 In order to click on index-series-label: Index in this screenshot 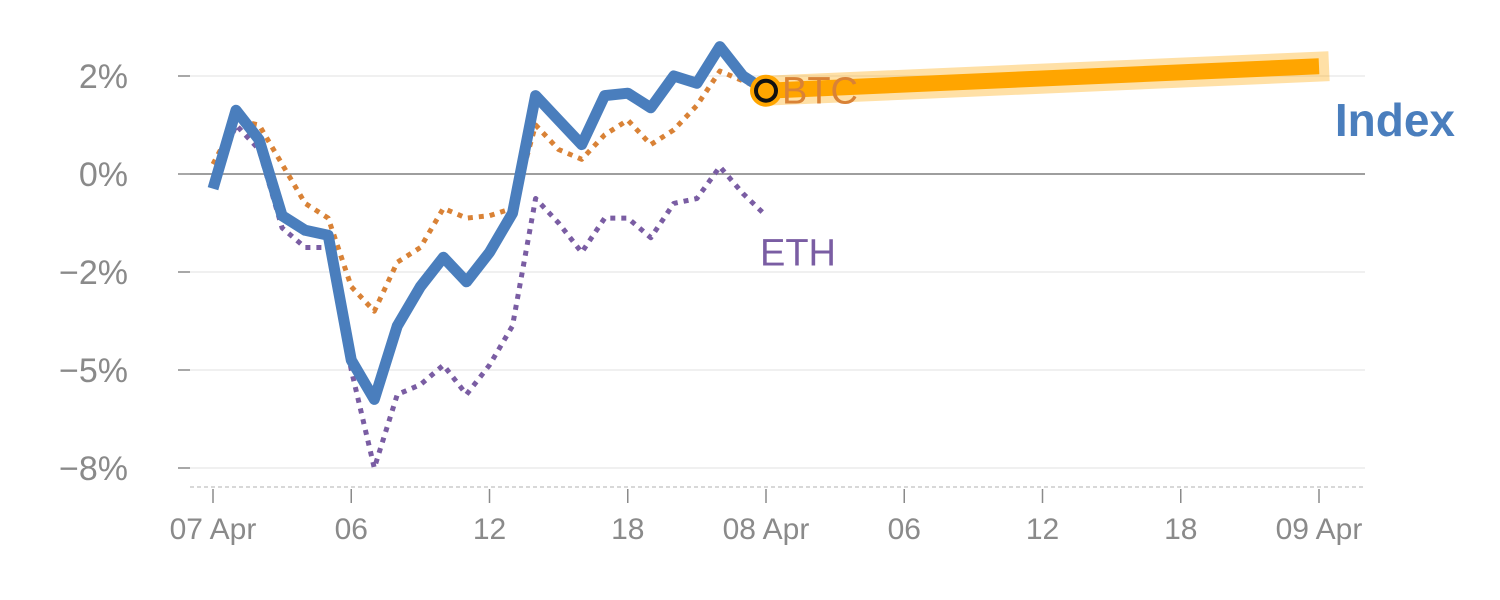, I will do `click(1395, 120)`.